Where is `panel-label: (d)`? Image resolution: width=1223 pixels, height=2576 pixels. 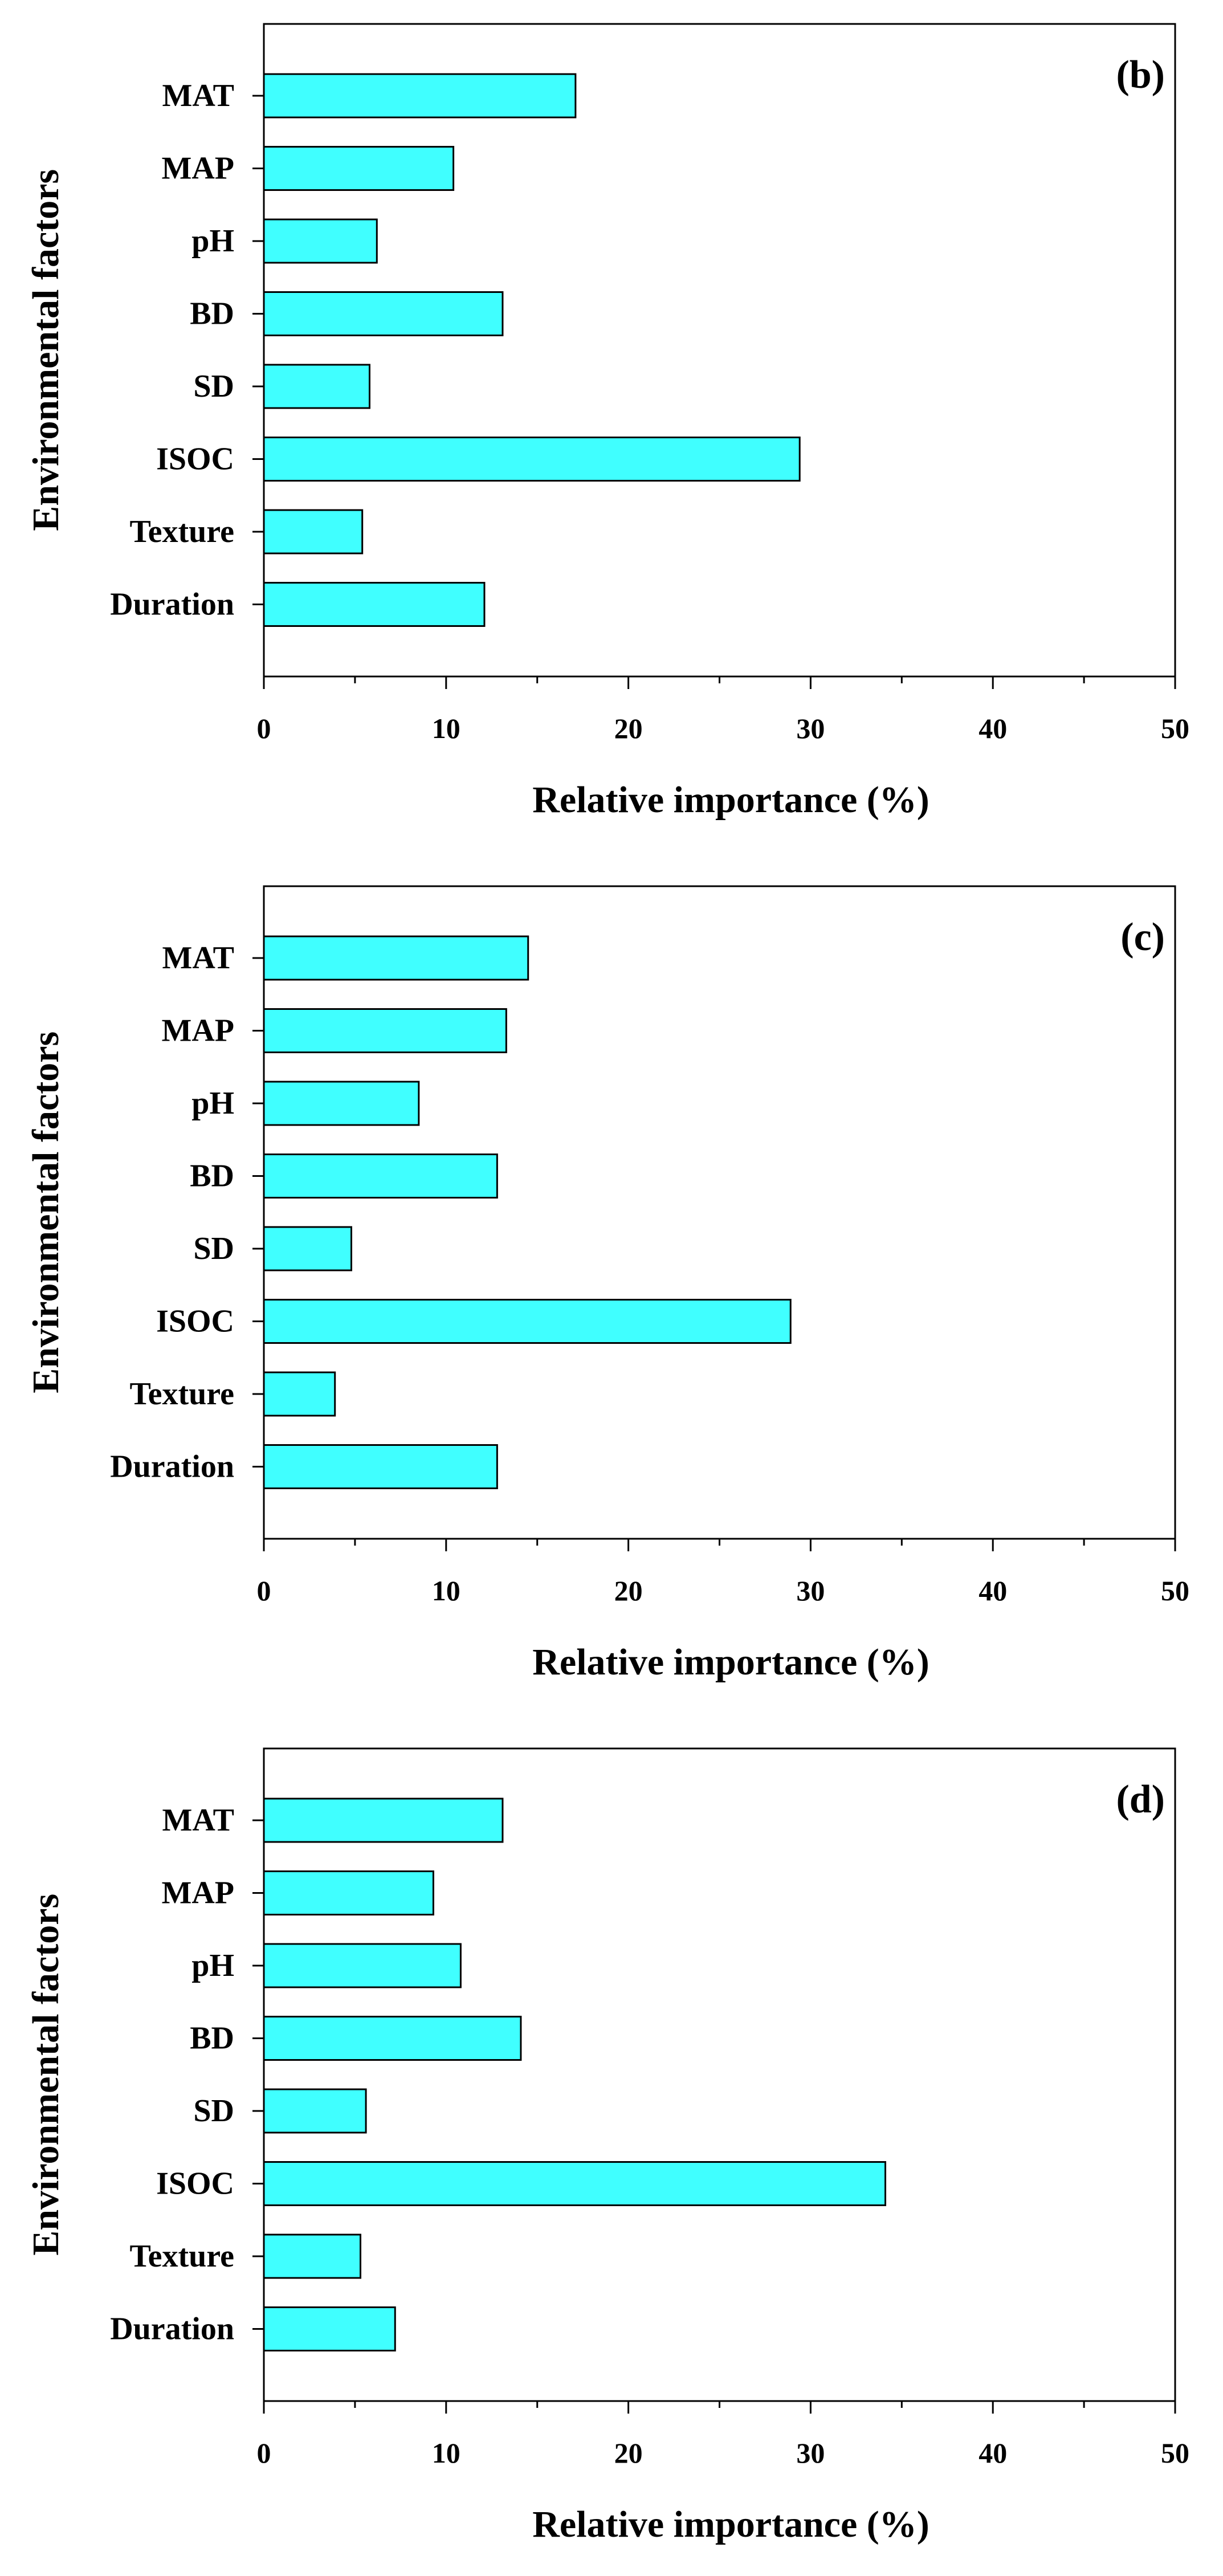
panel-label: (d) is located at coordinates (1140, 1799).